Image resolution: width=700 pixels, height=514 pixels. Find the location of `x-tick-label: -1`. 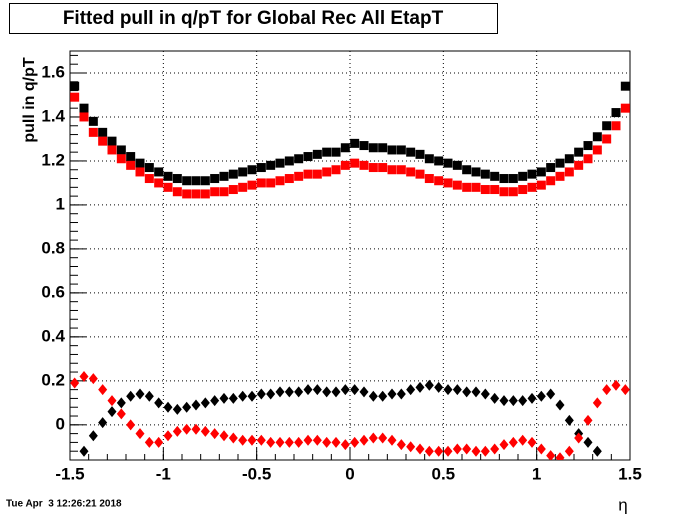

x-tick-label: -1 is located at coordinates (163, 473).